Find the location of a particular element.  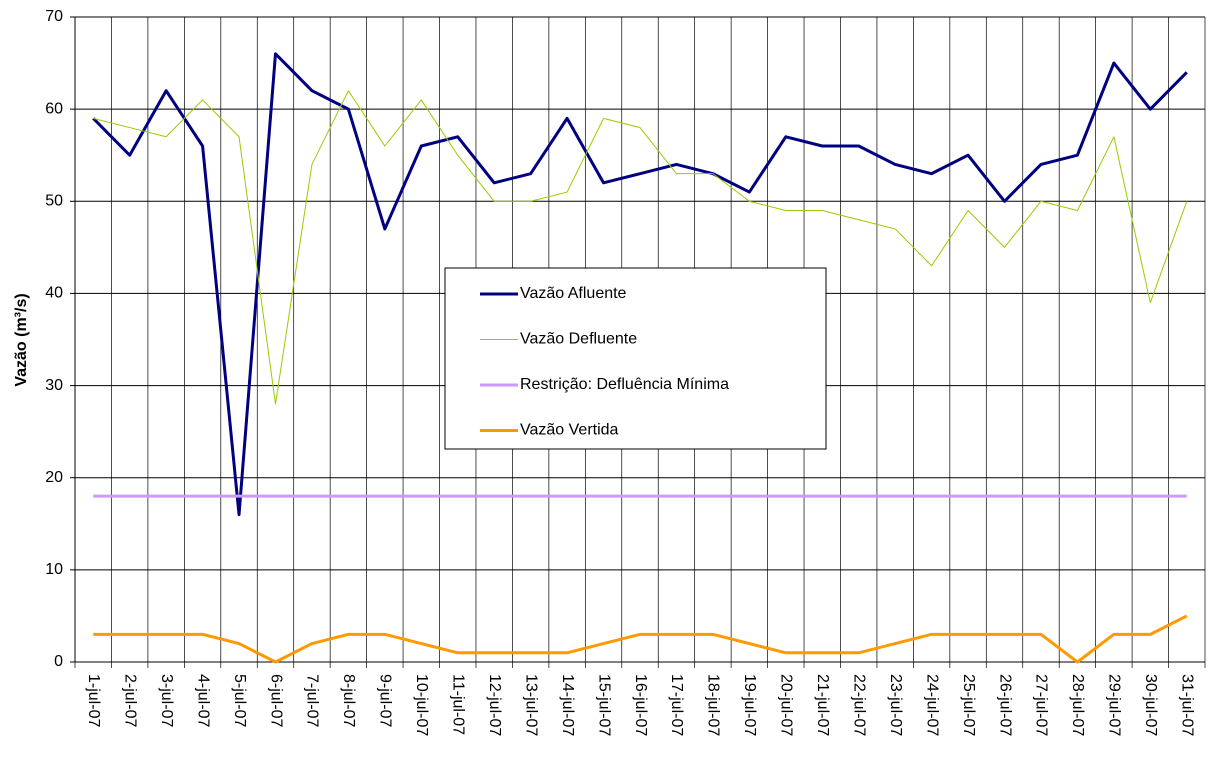

x-tick-label: 30-jul-07 is located at coordinates (1150, 705).